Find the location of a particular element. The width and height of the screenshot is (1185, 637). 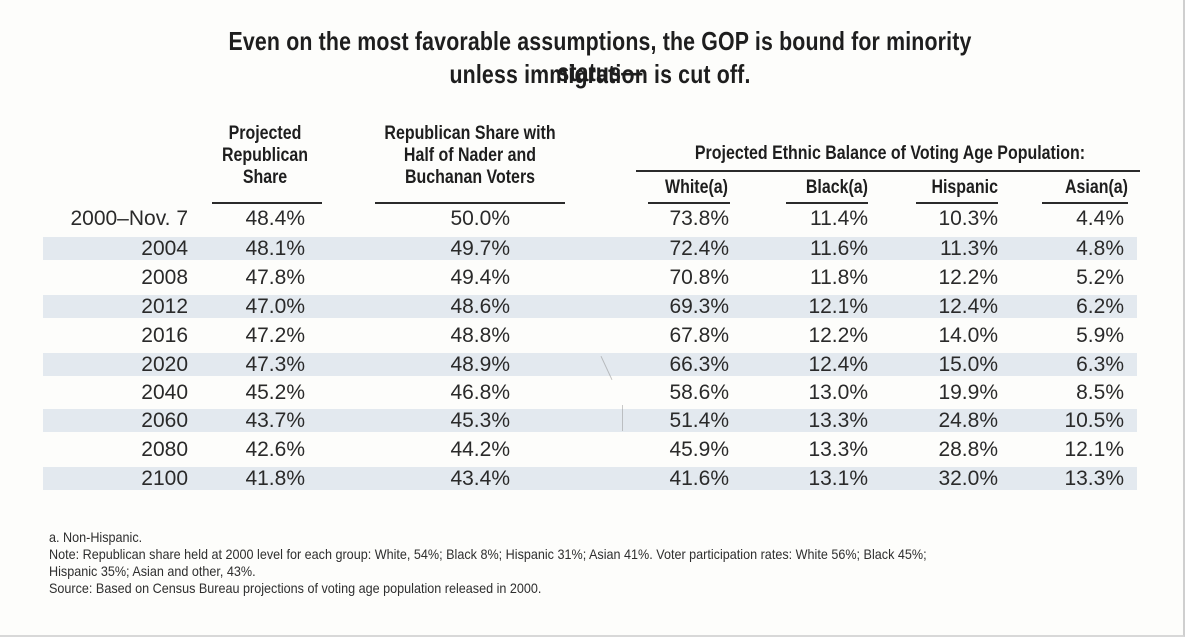

cell-republican-share: 49.7% is located at coordinates (480, 248).